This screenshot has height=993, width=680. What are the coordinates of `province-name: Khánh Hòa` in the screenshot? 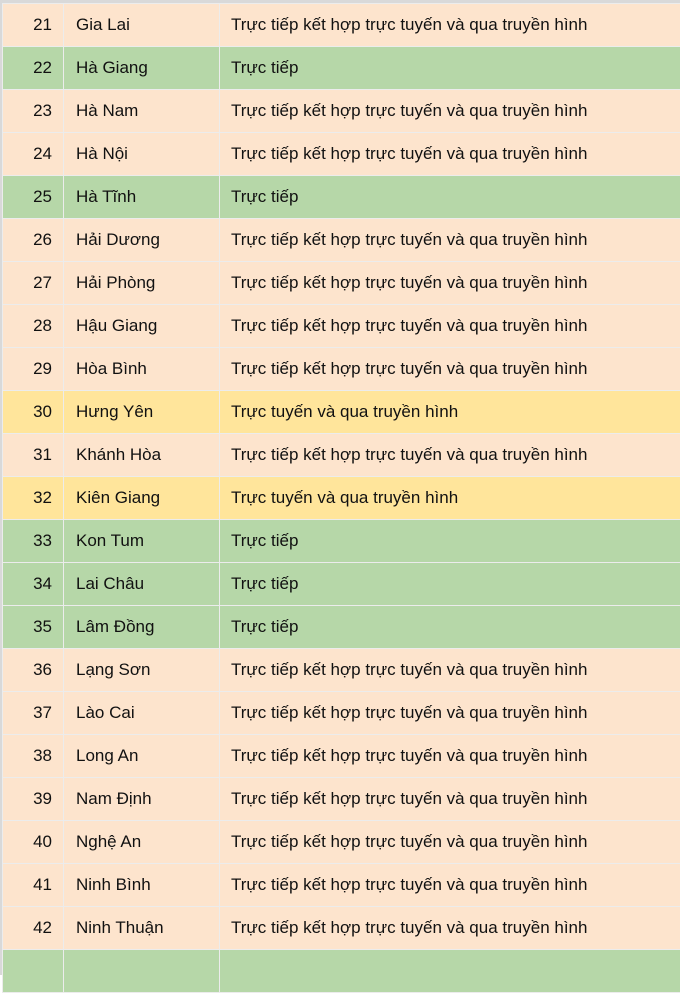 It's located at (142, 455).